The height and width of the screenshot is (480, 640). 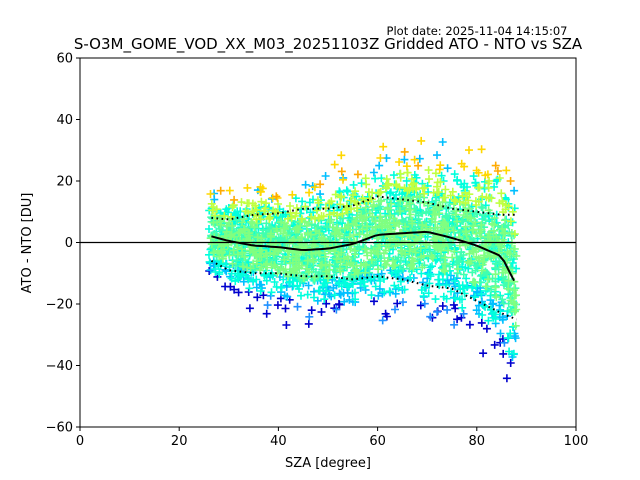 What do you see at coordinates (64, 59) in the screenshot?
I see `y-tick-label: 60` at bounding box center [64, 59].